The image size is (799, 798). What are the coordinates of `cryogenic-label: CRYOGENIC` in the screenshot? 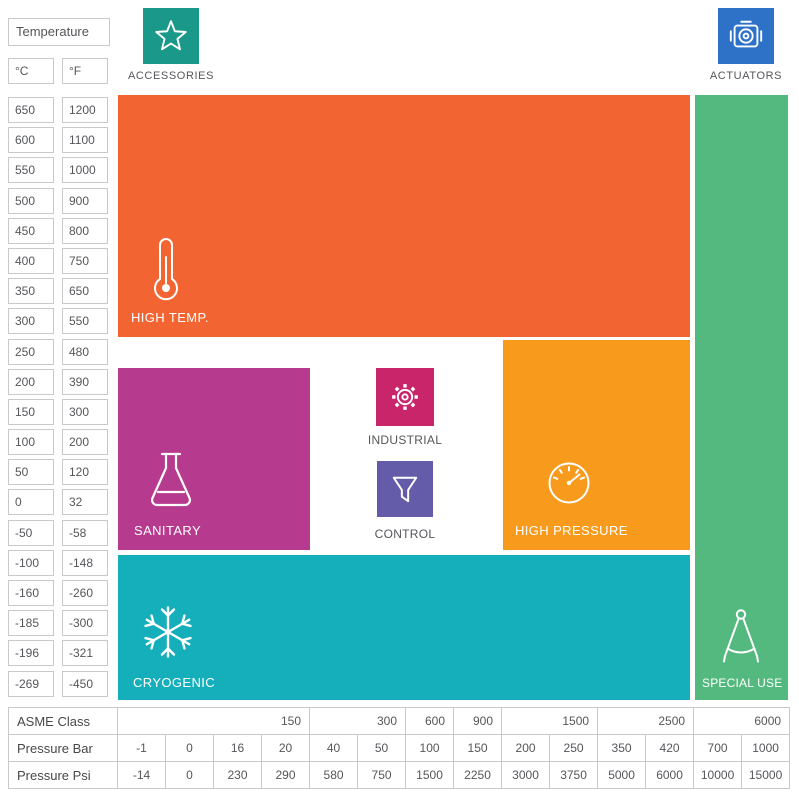 It's located at (174, 682).